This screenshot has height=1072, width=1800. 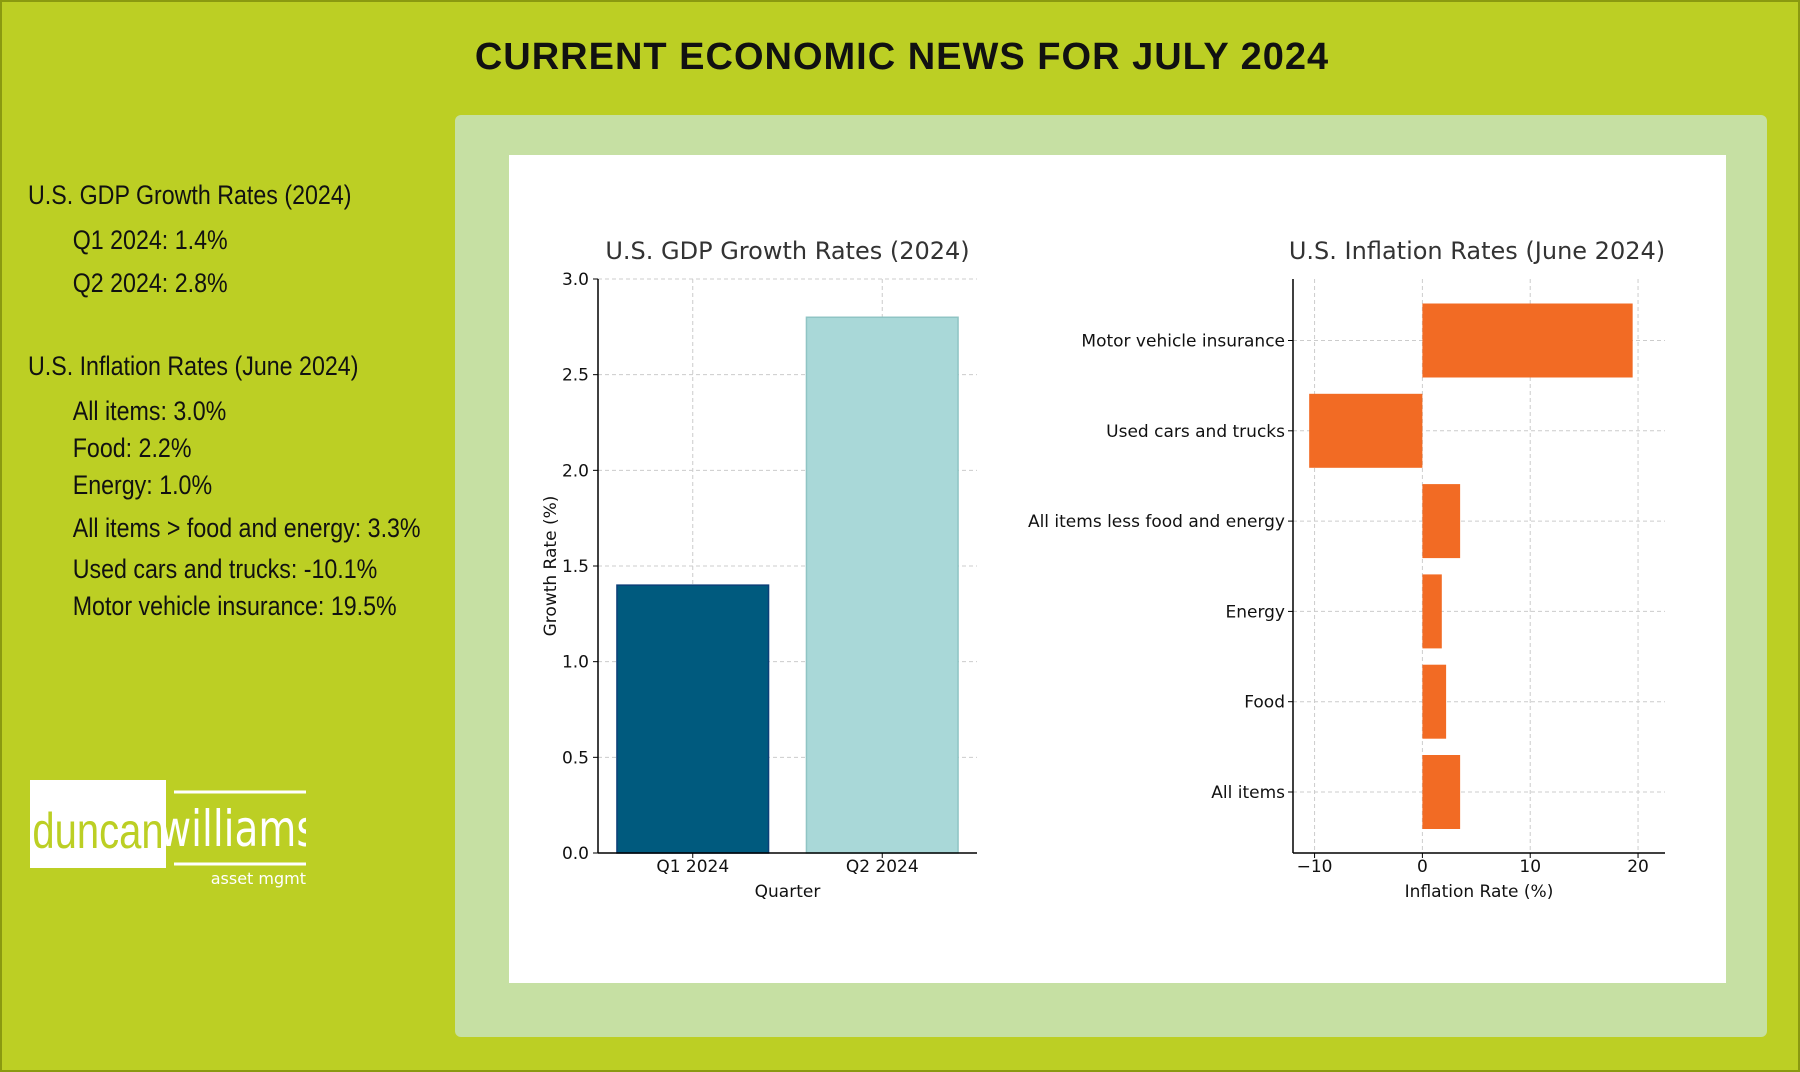 What do you see at coordinates (575, 280) in the screenshot?
I see `gdp-y-tick-label: 3.0` at bounding box center [575, 280].